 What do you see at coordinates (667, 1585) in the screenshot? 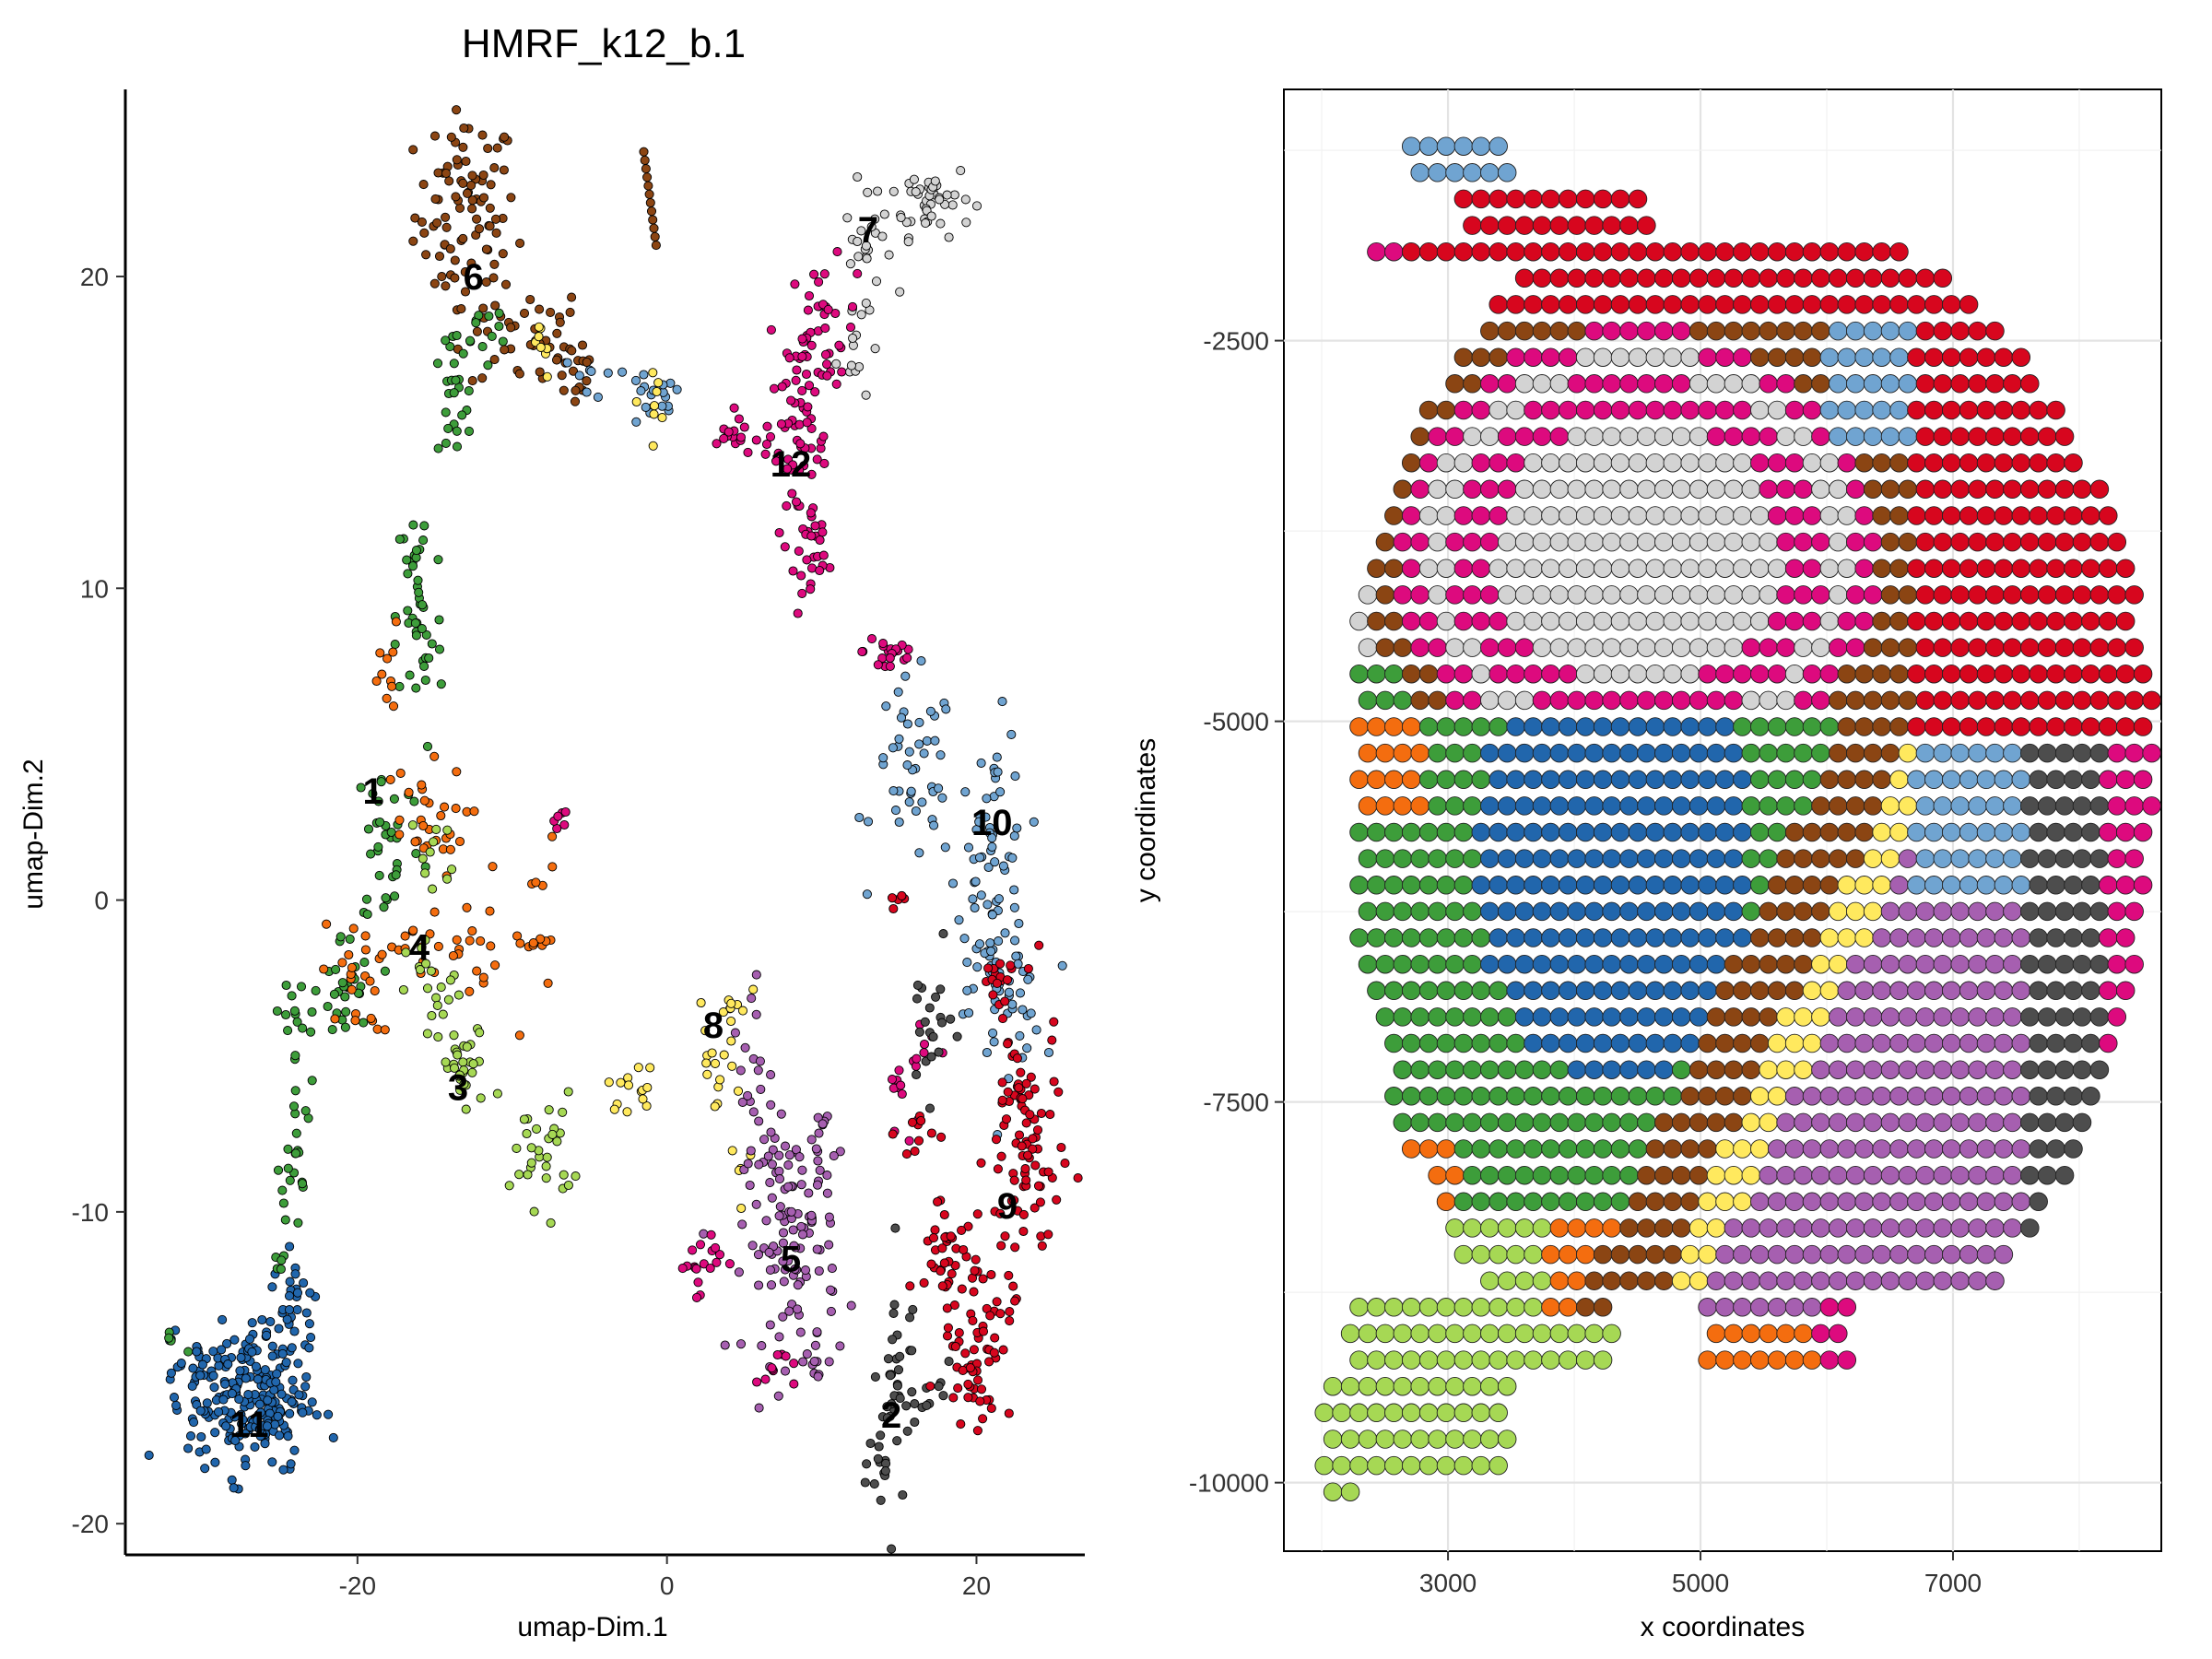
I see `umap-x-tick-label: 0` at bounding box center [667, 1585].